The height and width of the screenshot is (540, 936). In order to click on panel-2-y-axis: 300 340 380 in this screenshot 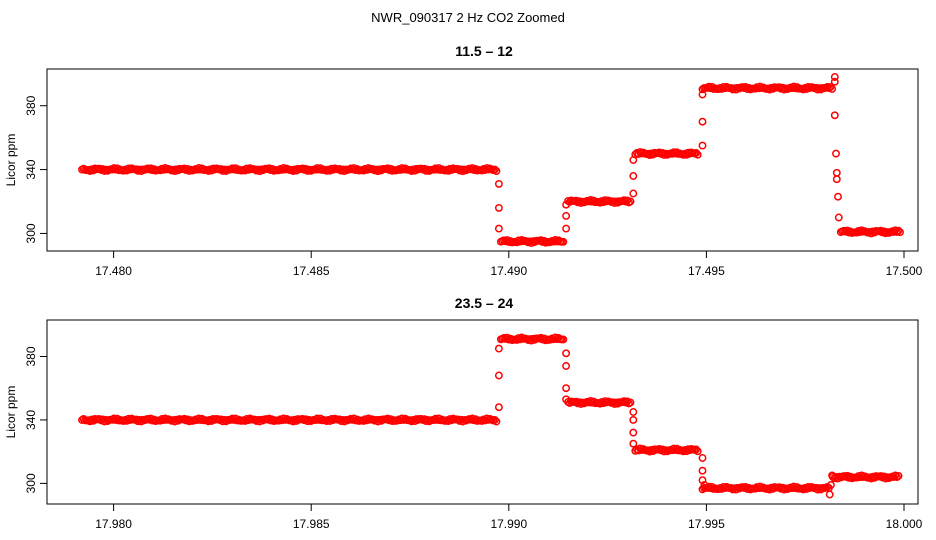, I will do `click(35, 419)`.